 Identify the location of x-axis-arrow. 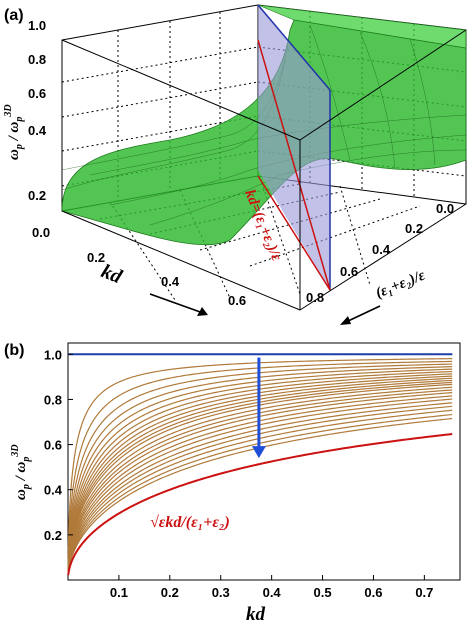
(178, 304).